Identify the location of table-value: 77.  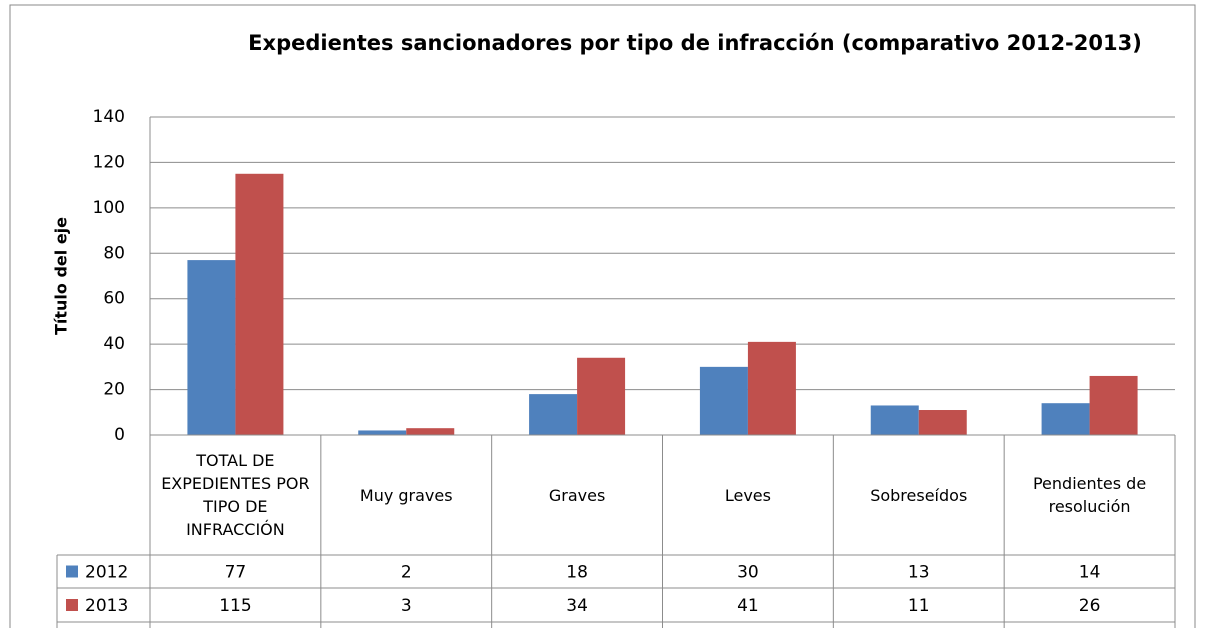
(236, 573).